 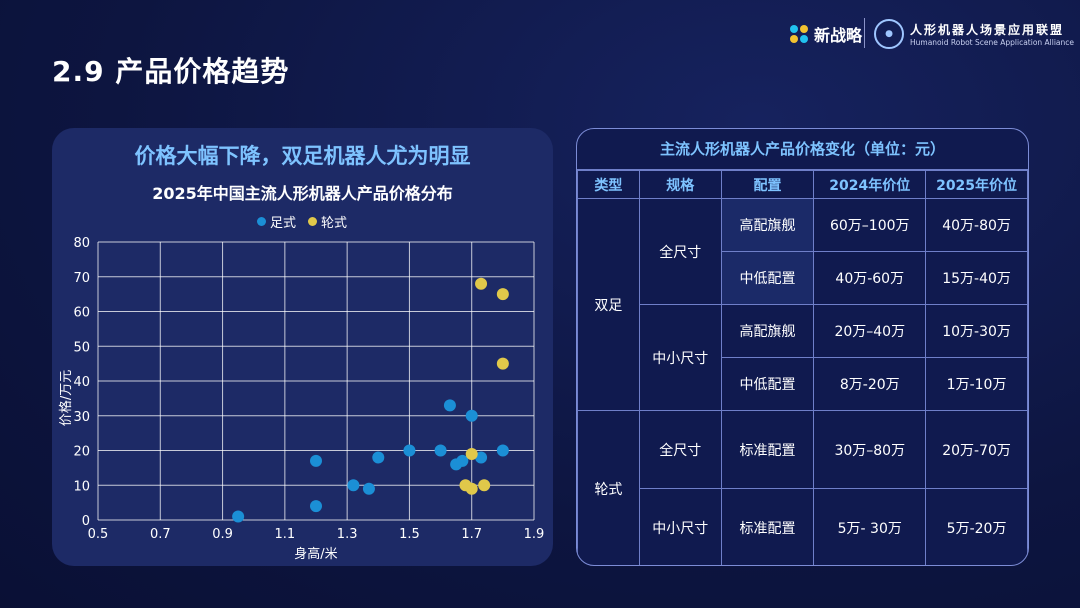 What do you see at coordinates (976, 526) in the screenshot?
I see `price-2025-cell: 5万-20万` at bounding box center [976, 526].